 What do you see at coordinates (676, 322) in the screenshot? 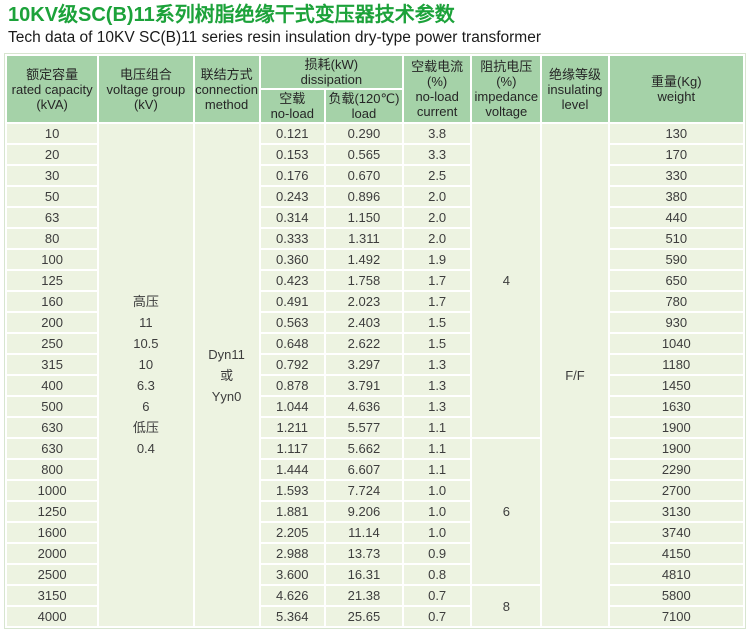
I see `cell-weight: 930` at bounding box center [676, 322].